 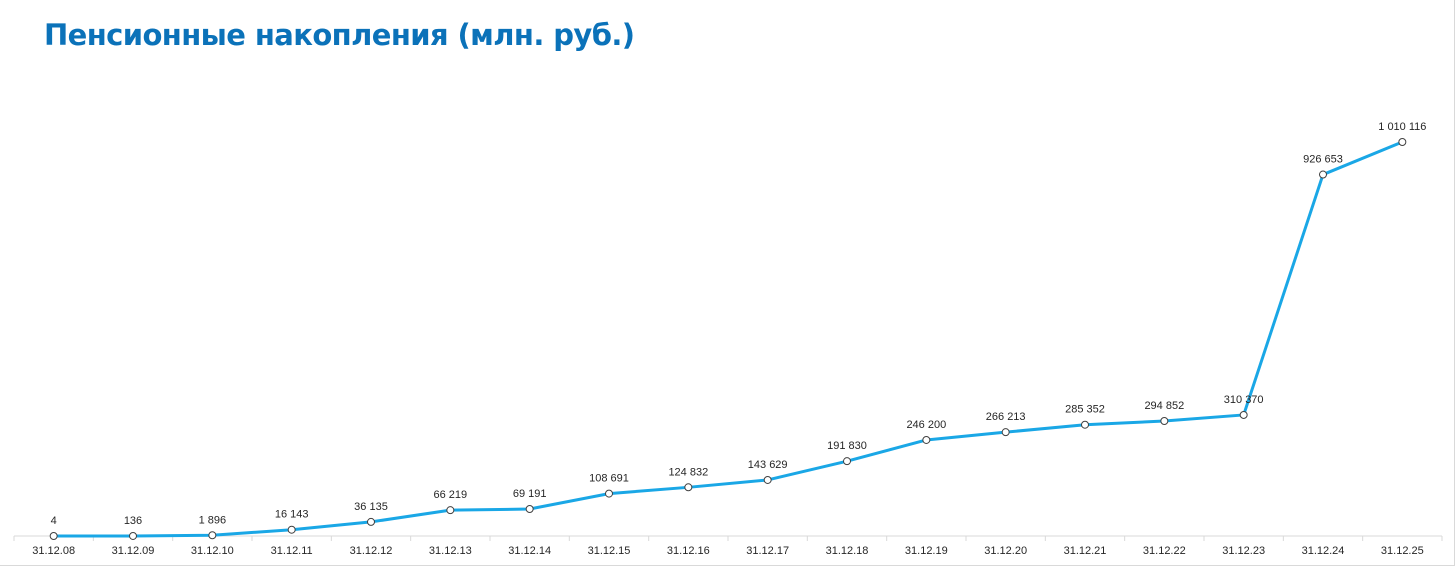 What do you see at coordinates (1085, 410) in the screenshot?
I see `data-label: 285 352` at bounding box center [1085, 410].